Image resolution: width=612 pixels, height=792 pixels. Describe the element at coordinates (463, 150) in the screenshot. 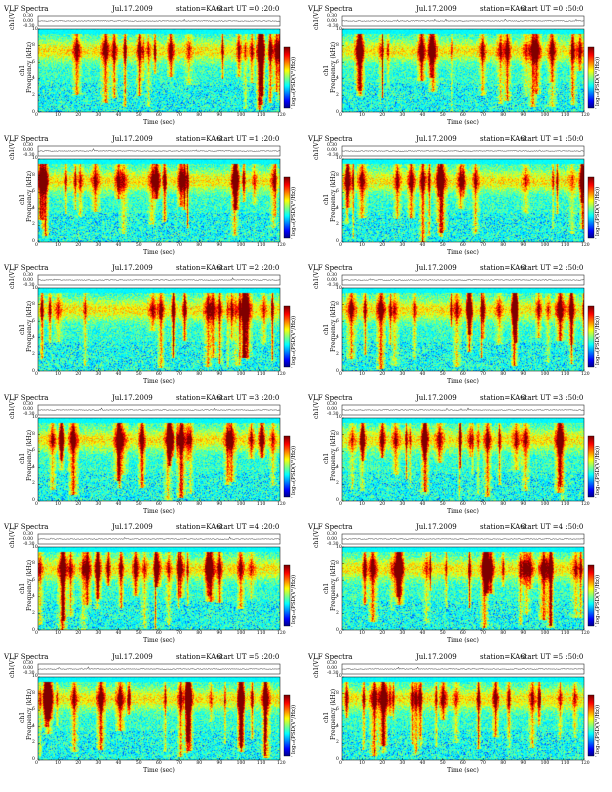

I see `waveform-strip` at that location.